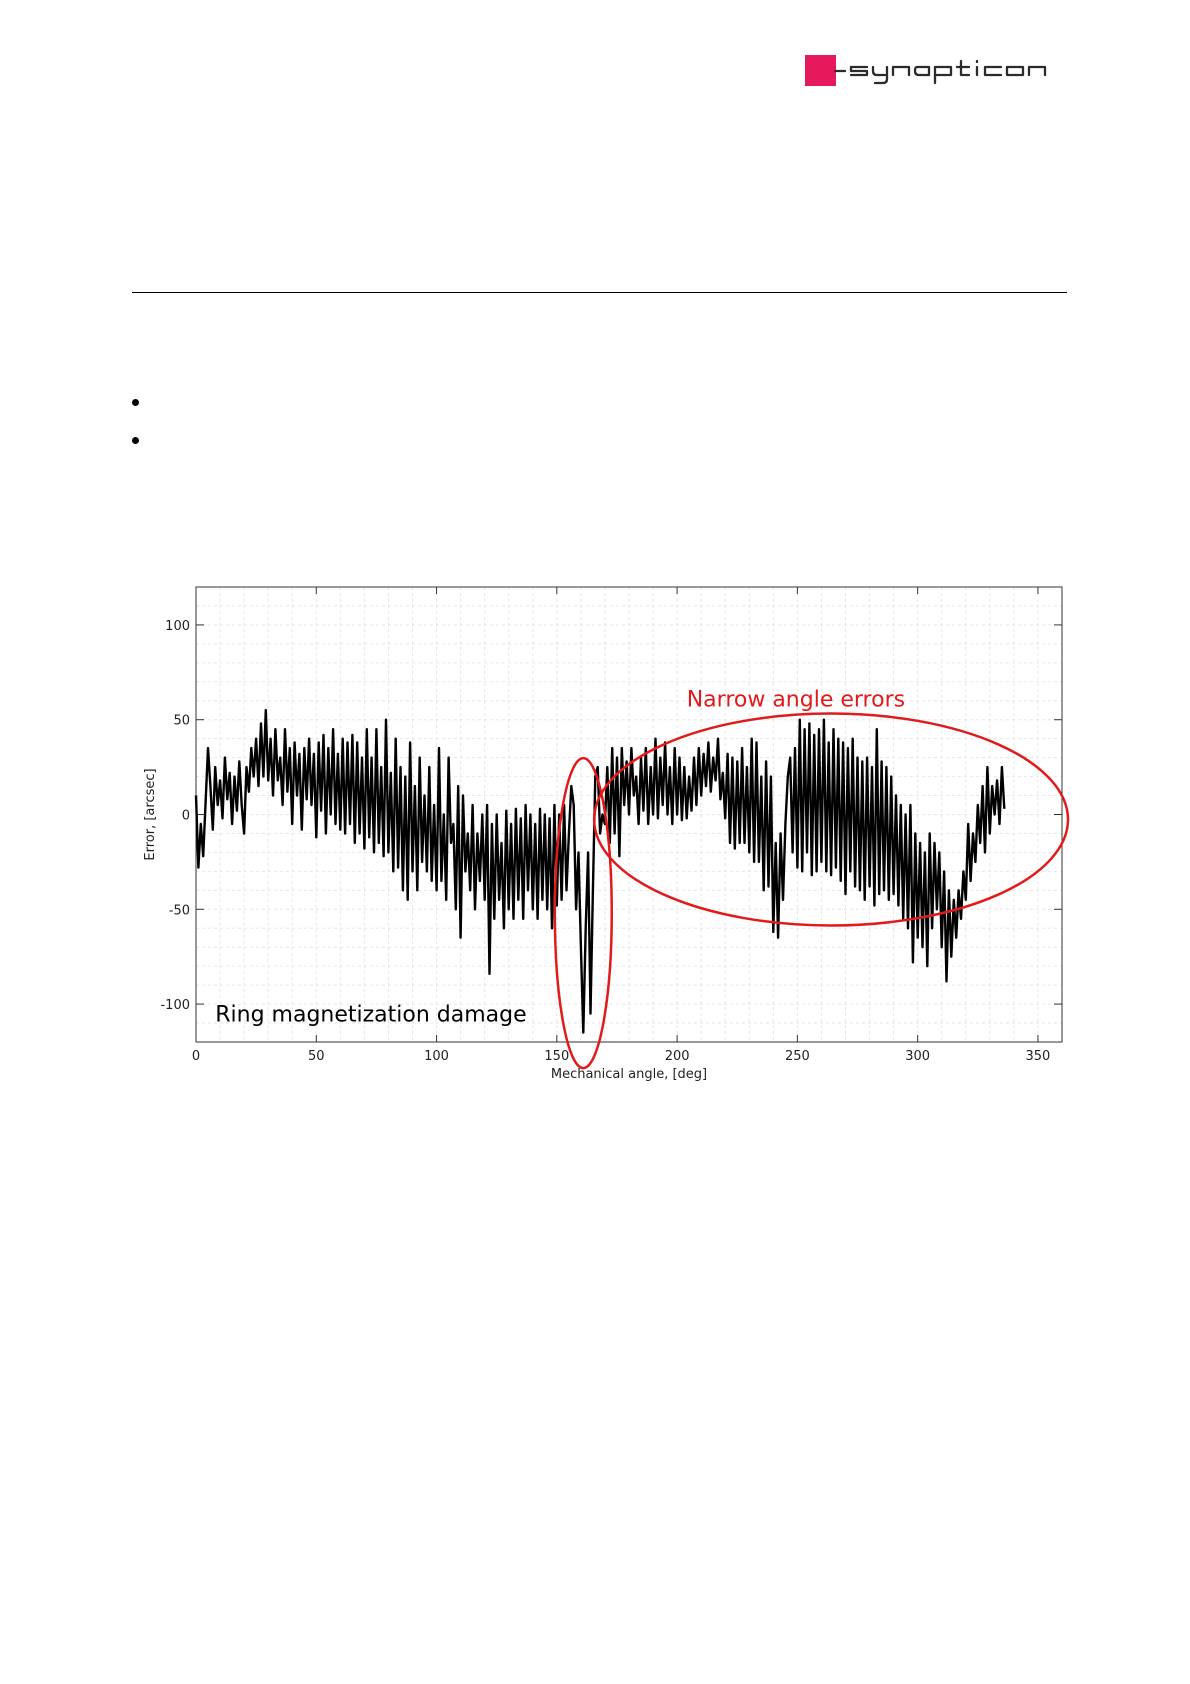 The height and width of the screenshot is (1684, 1190). I want to click on x-tick-label: 300, so click(917, 1056).